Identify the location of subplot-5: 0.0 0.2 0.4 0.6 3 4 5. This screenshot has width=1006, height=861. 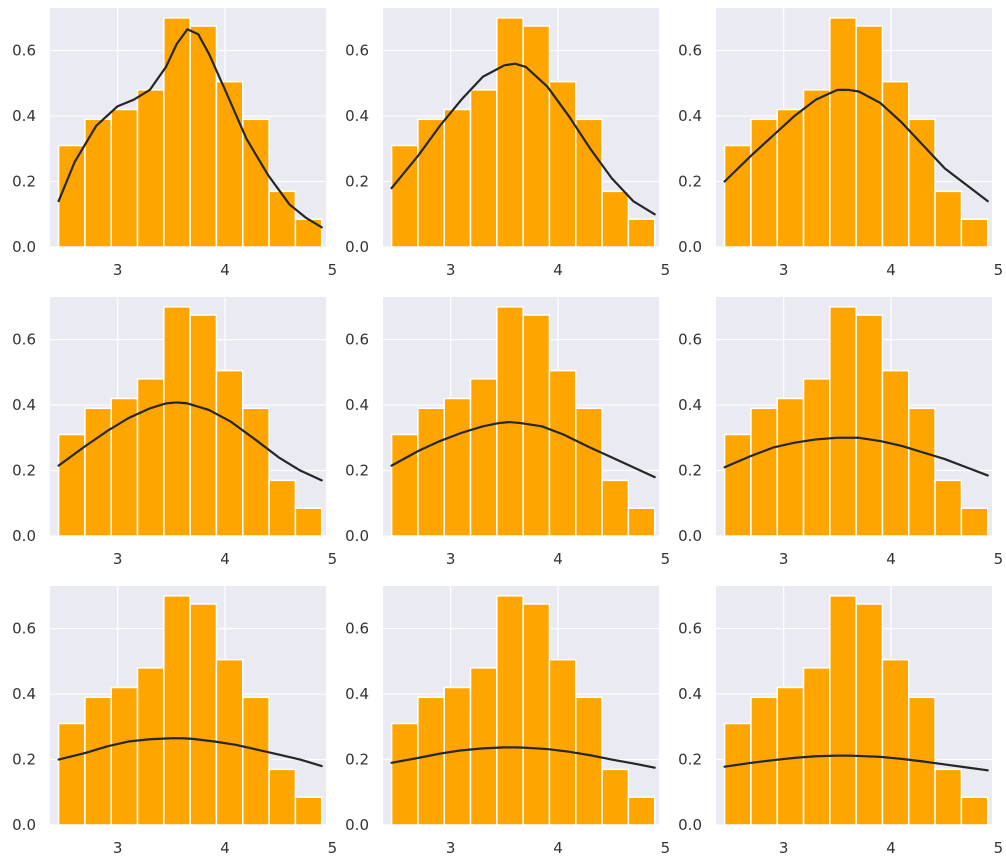
(507, 432).